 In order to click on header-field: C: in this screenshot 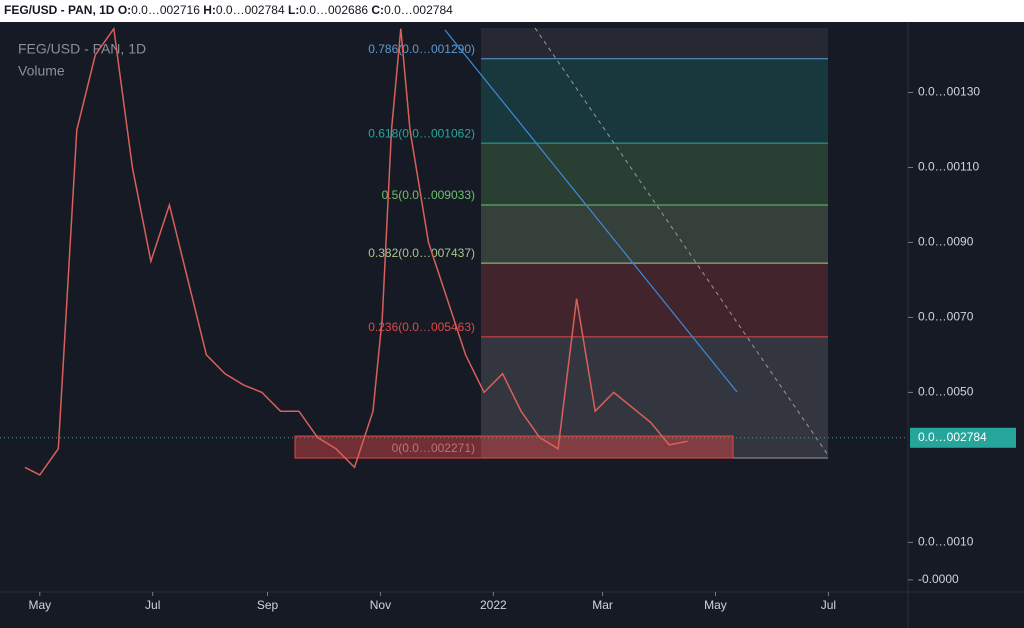, I will do `click(377, 10)`.